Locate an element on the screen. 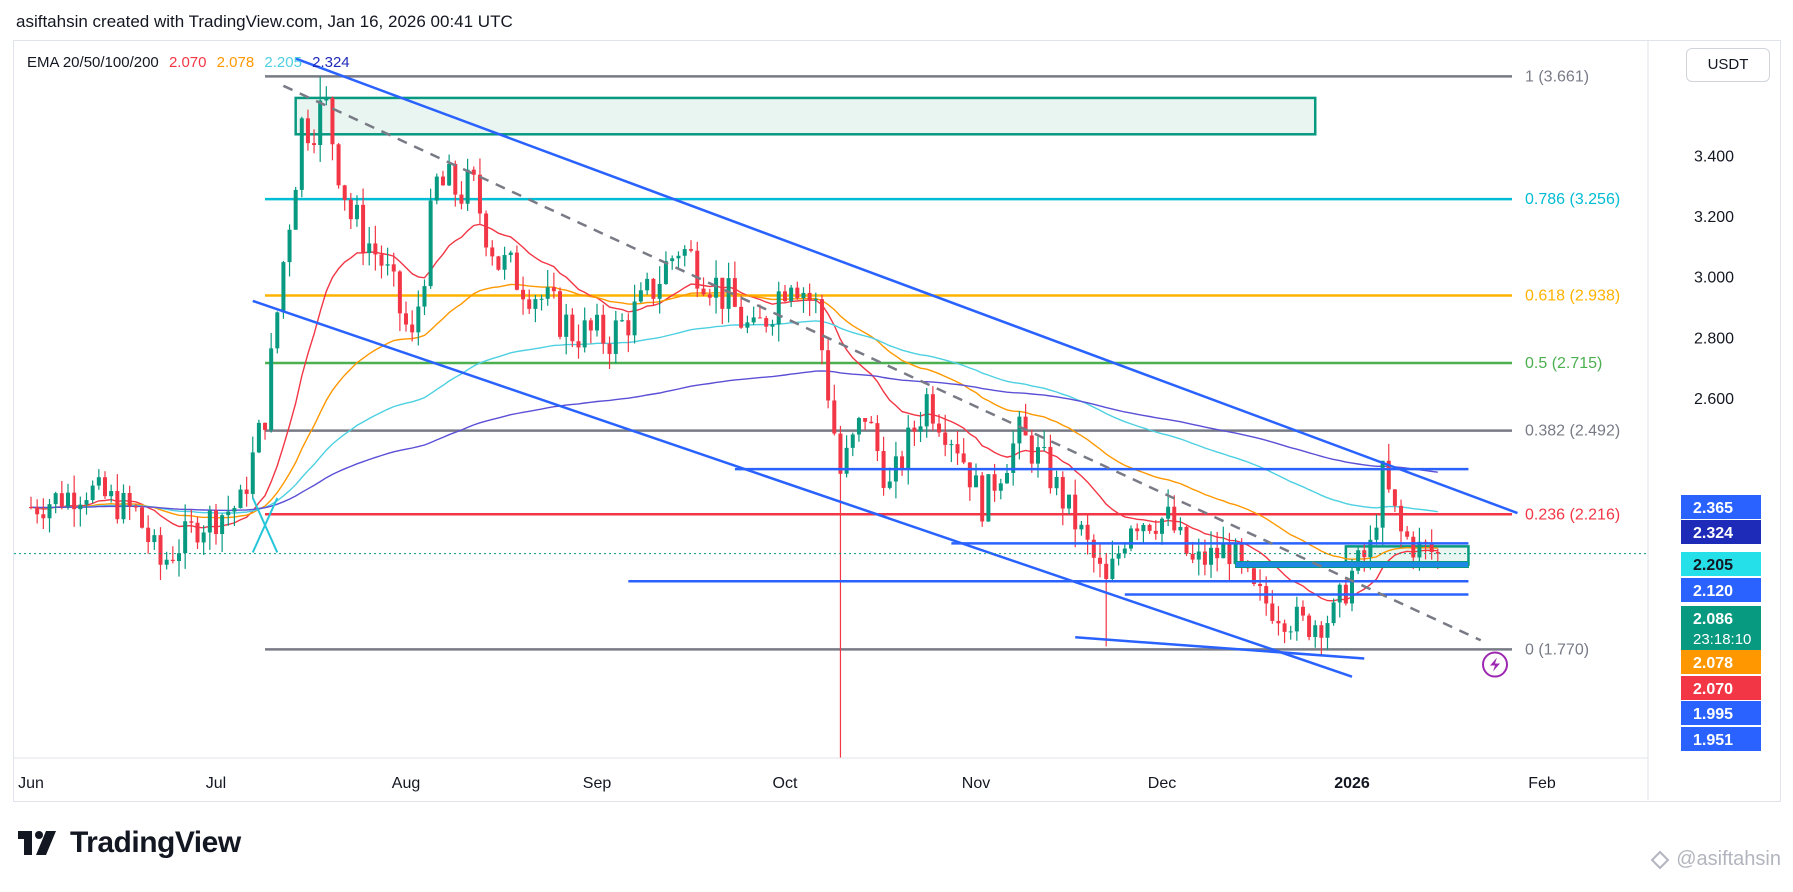 The image size is (1793, 892). price-badge: 2.205 is located at coordinates (1721, 564).